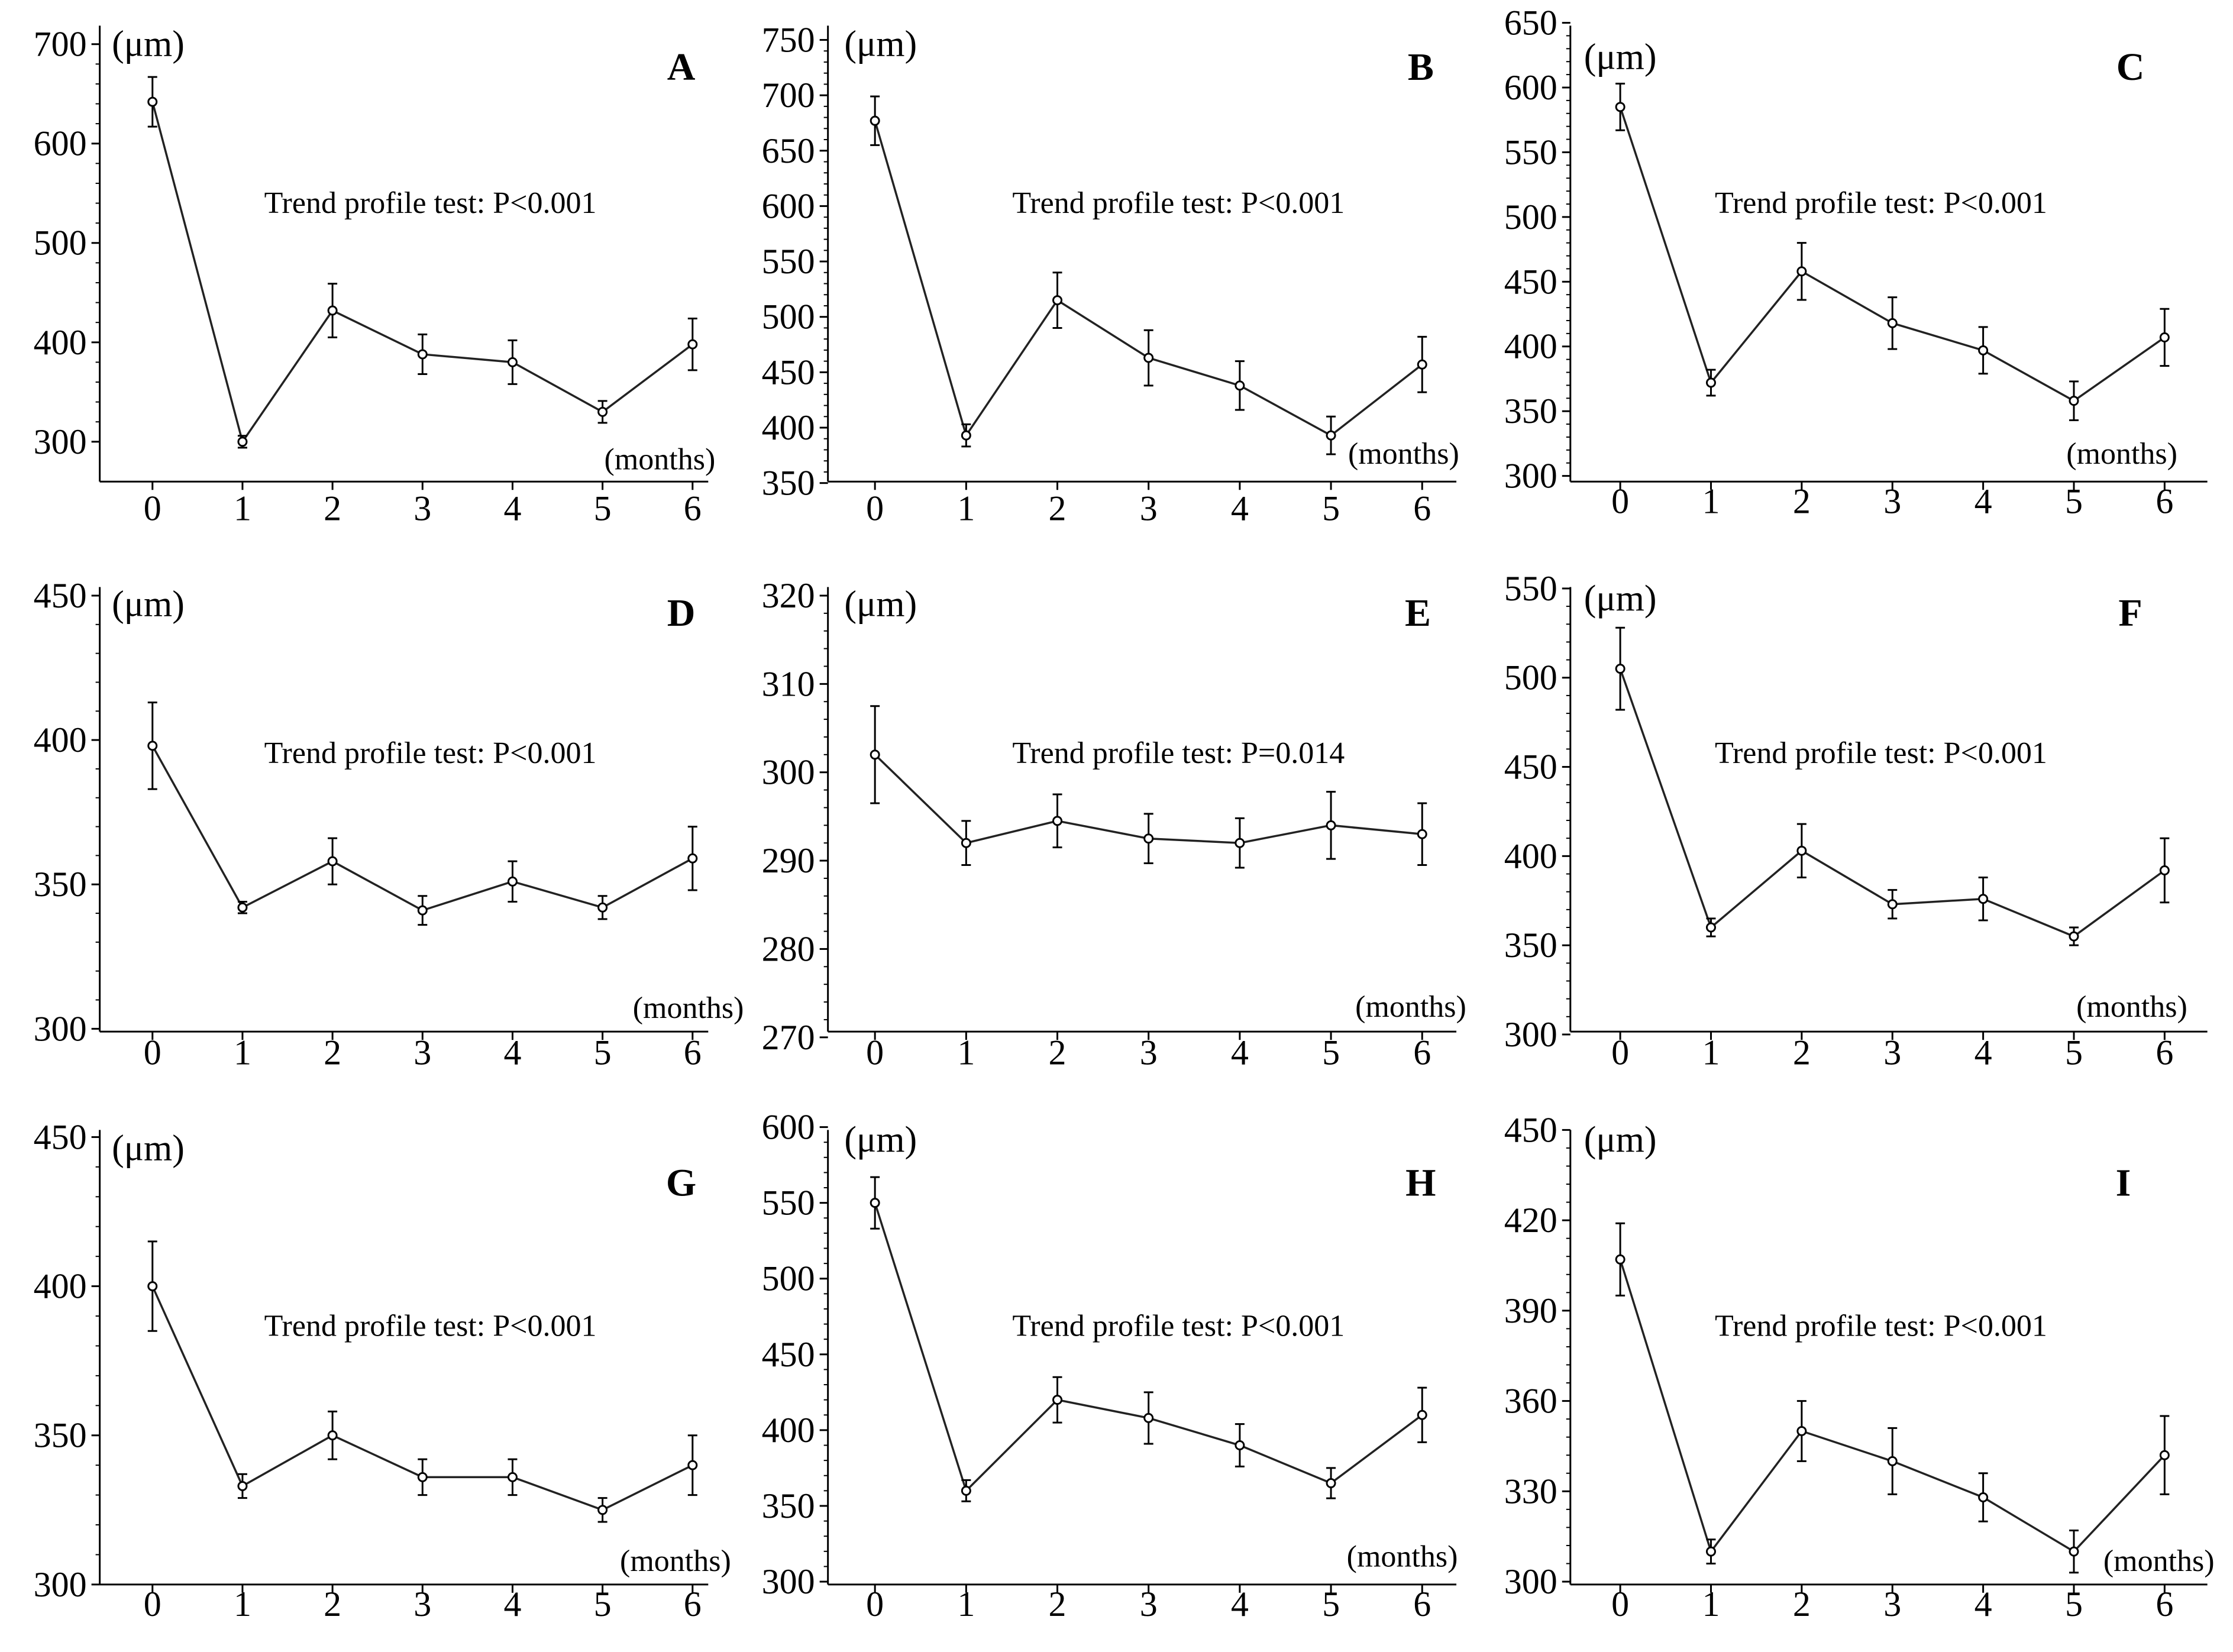 Image resolution: width=2233 pixels, height=1652 pixels. What do you see at coordinates (788, 948) in the screenshot?
I see `y-tick-label: 280` at bounding box center [788, 948].